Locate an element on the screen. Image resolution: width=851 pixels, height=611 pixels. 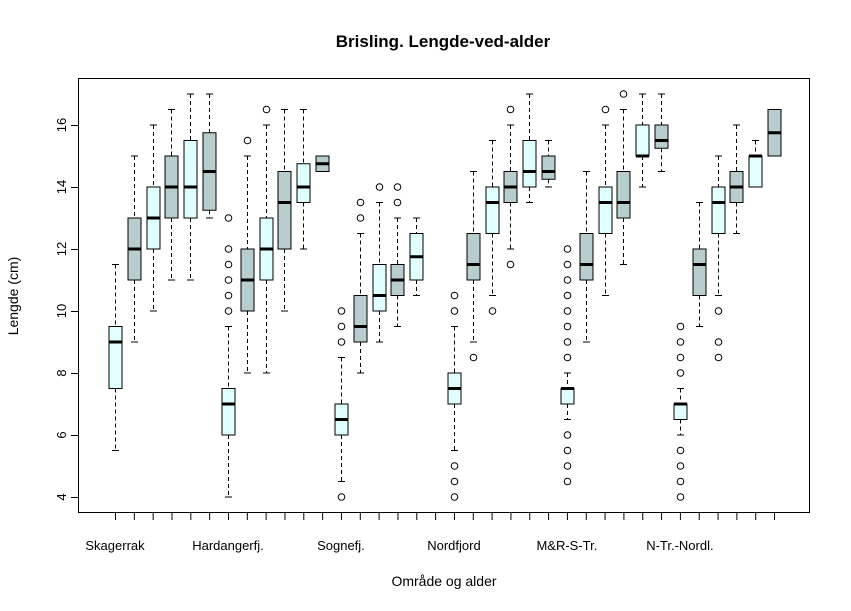
x-group-label: Nordfjord is located at coordinates (453, 545).